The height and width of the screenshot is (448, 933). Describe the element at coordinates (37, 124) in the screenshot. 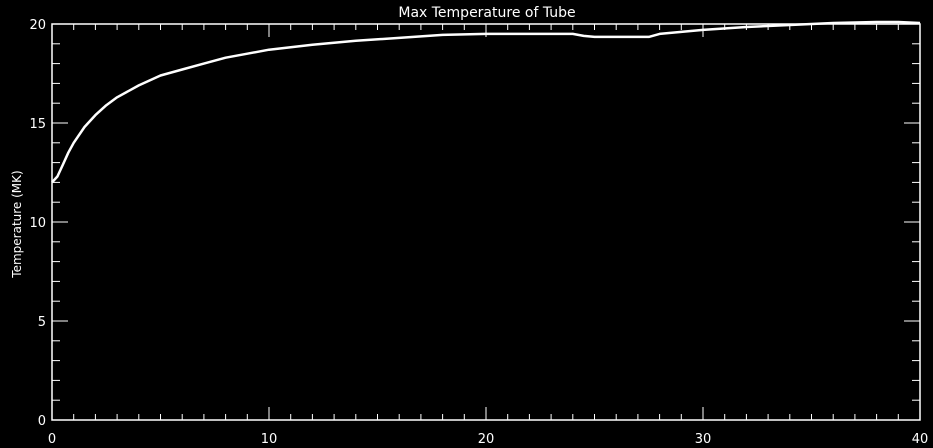

I see `y-tick-label: 15` at that location.